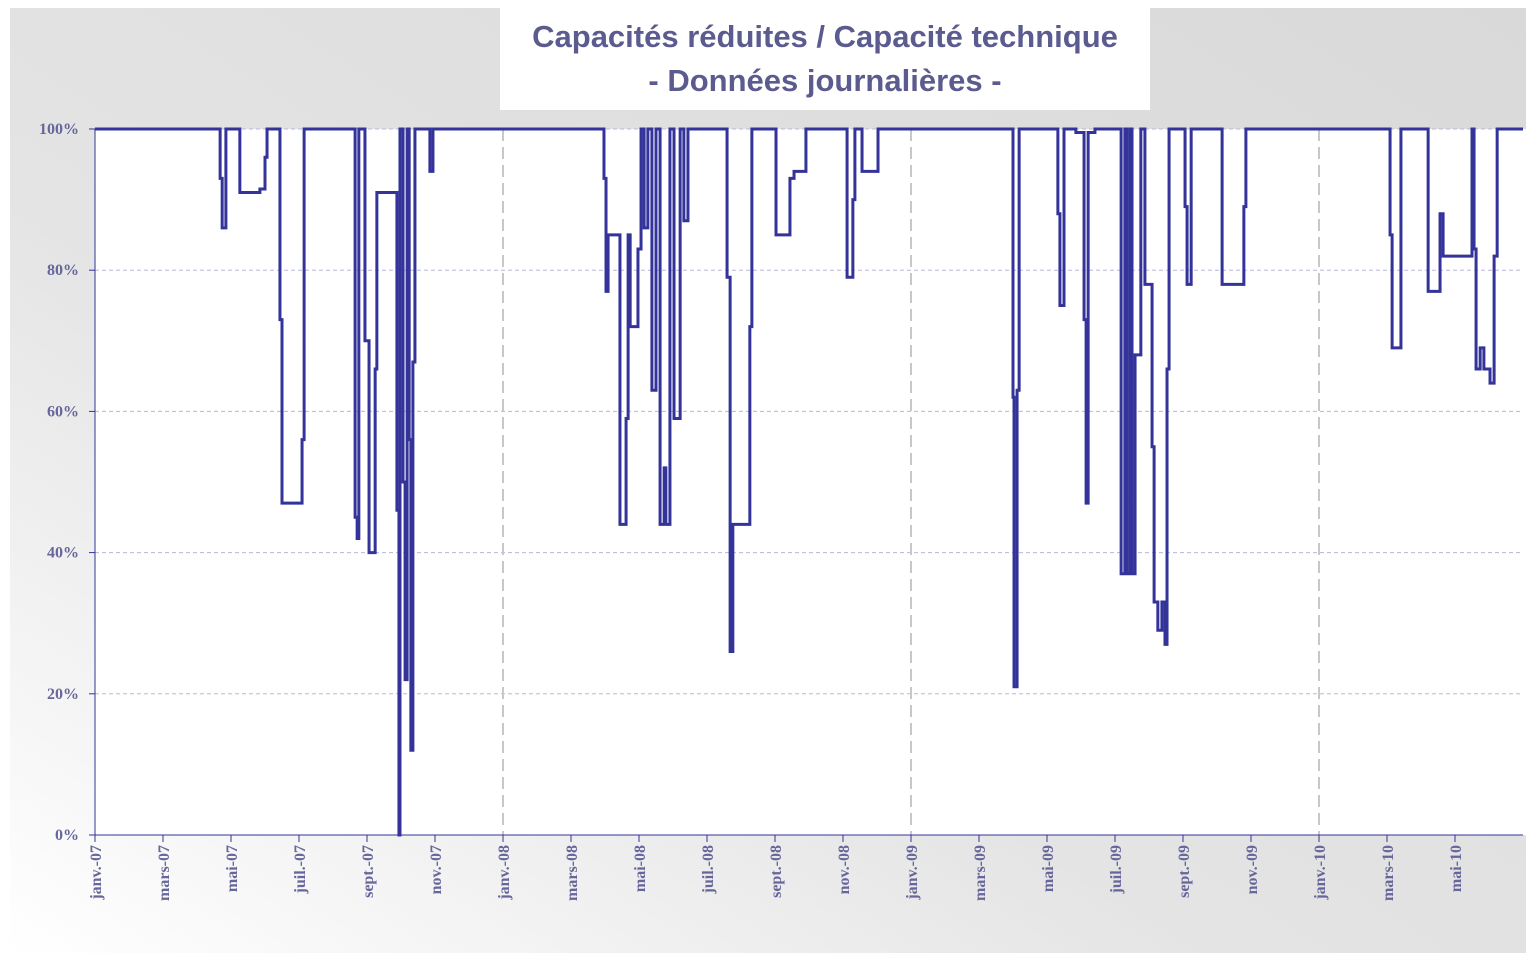 The image size is (1526, 953). I want to click on x-tick-label: mars-09, so click(980, 873).